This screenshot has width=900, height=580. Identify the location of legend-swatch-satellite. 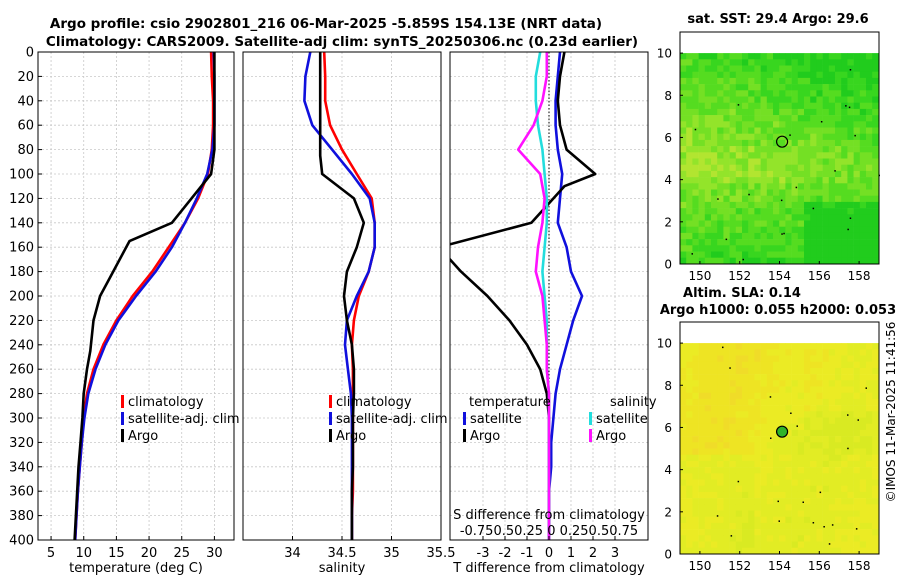
(122, 418).